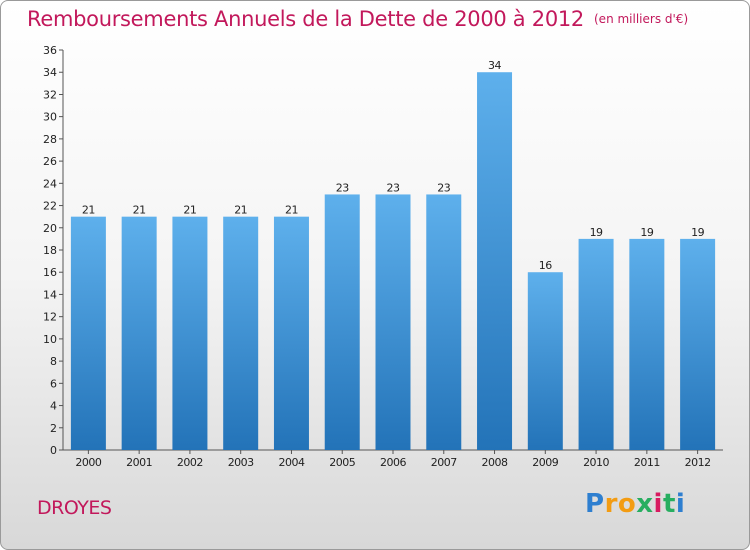 Image resolution: width=750 pixels, height=550 pixels. What do you see at coordinates (393, 462) in the screenshot?
I see `x-tick-label: 2006` at bounding box center [393, 462].